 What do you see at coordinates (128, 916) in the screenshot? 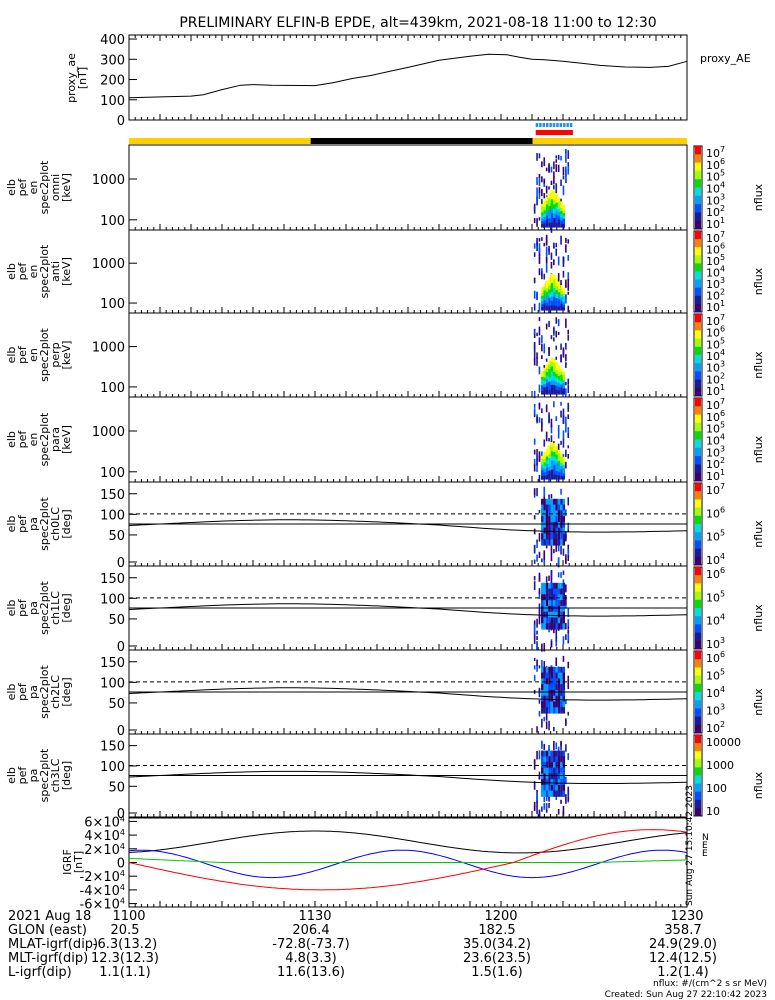
I see `footer-time-tick: 1100` at bounding box center [128, 916].